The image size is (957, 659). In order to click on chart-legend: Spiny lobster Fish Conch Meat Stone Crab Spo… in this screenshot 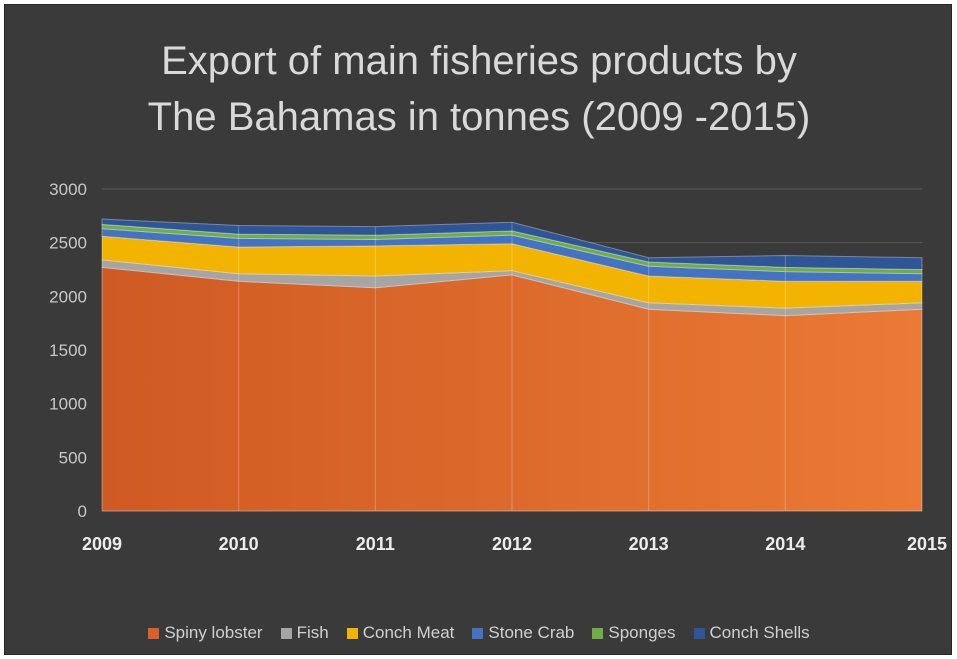, I will do `click(479, 633)`.